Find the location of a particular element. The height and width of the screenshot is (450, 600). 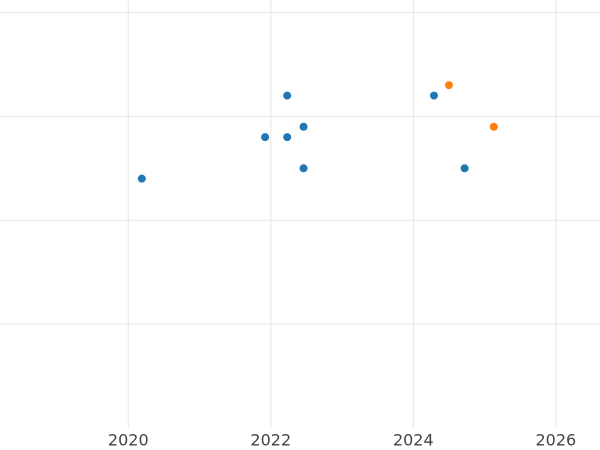

x-tick-label: 2022 is located at coordinates (270, 440).